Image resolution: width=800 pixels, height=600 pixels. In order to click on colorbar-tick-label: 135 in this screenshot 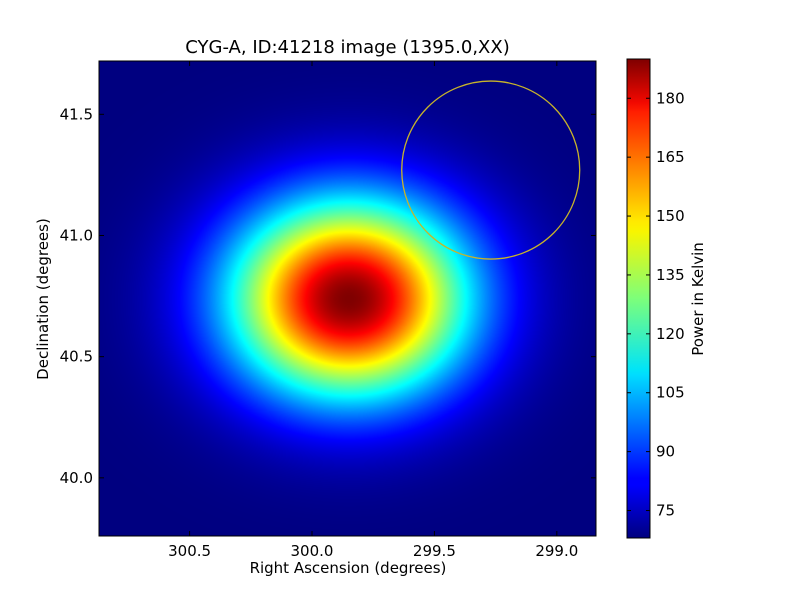, I will do `click(670, 275)`.